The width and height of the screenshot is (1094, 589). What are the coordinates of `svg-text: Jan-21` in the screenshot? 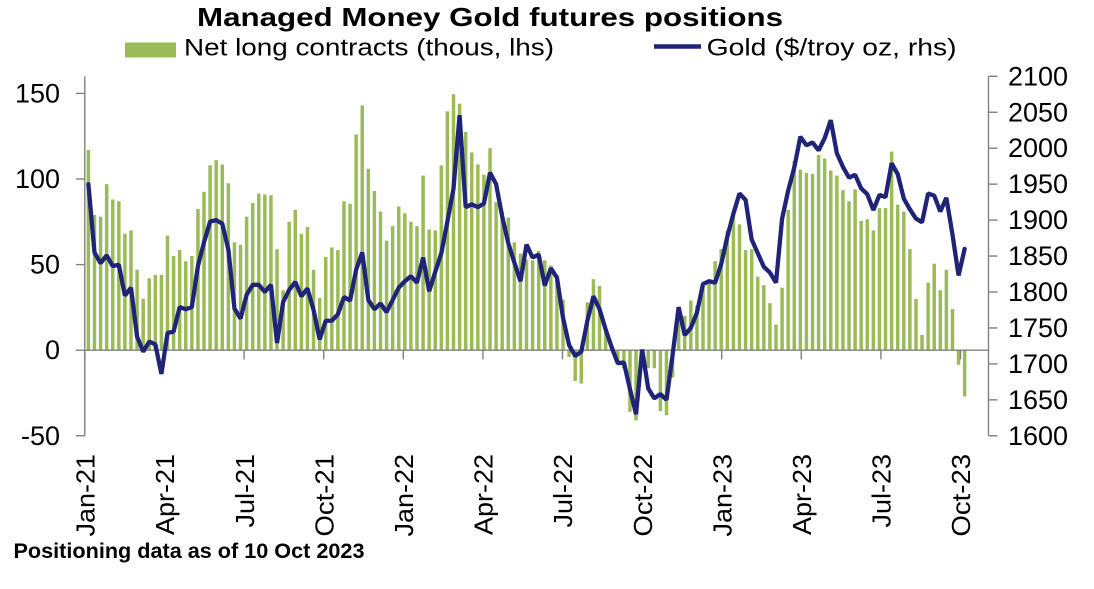 It's located at (86, 495).